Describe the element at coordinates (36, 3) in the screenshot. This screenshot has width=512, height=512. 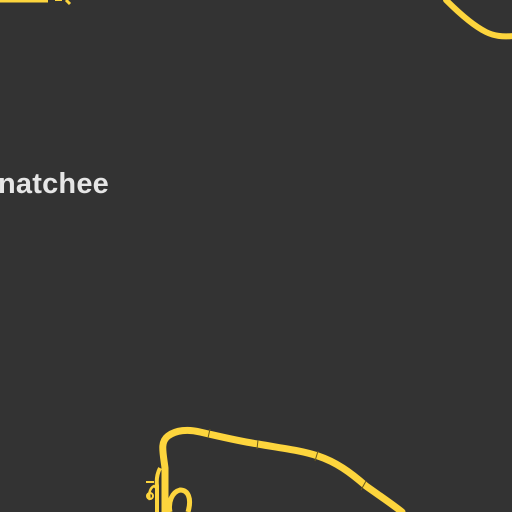
I see `road-segment-top-left` at that location.